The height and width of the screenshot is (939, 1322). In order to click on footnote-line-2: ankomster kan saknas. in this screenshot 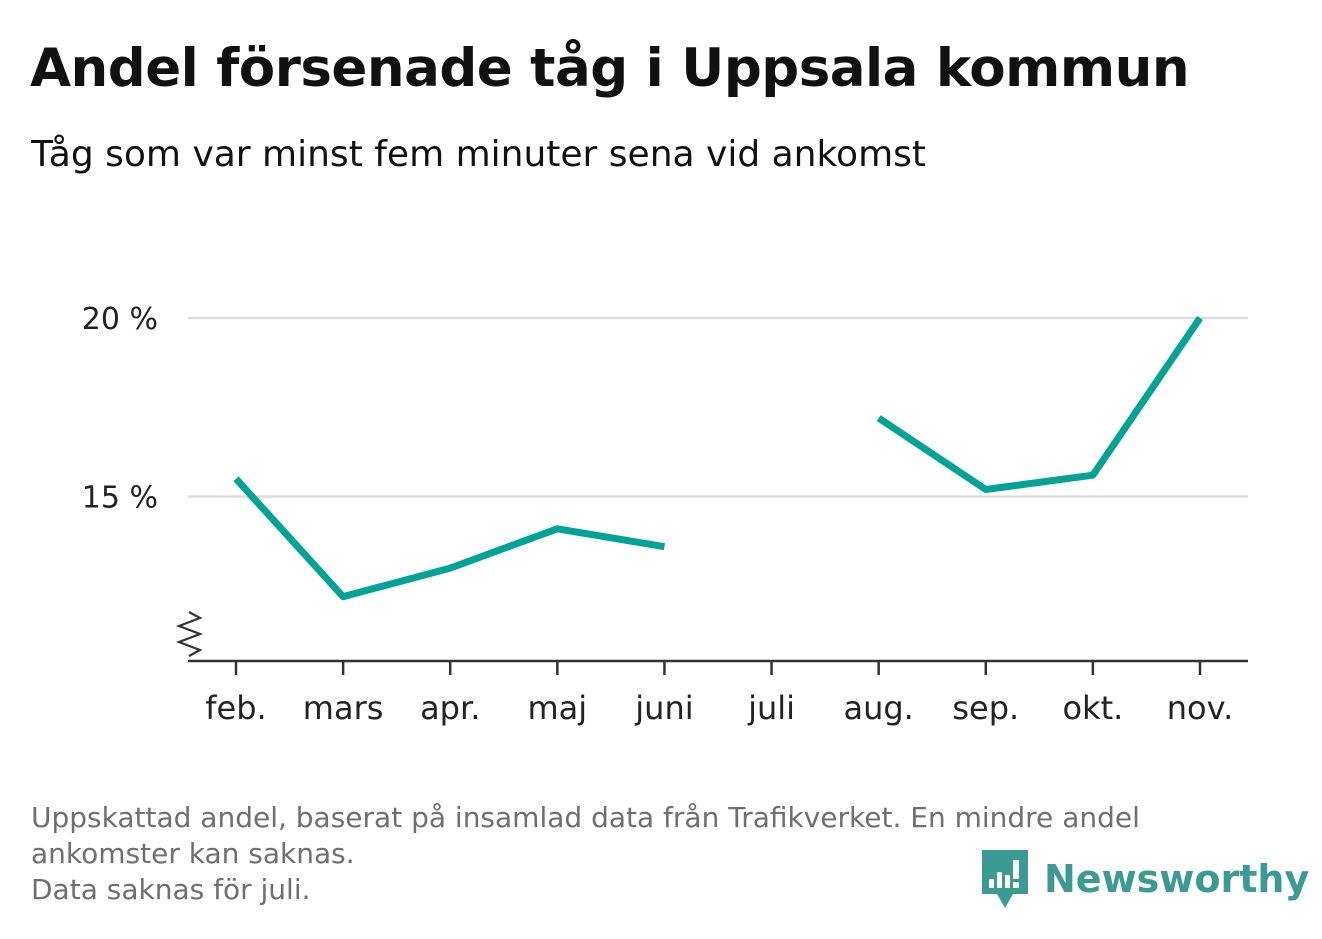, I will do `click(193, 853)`.